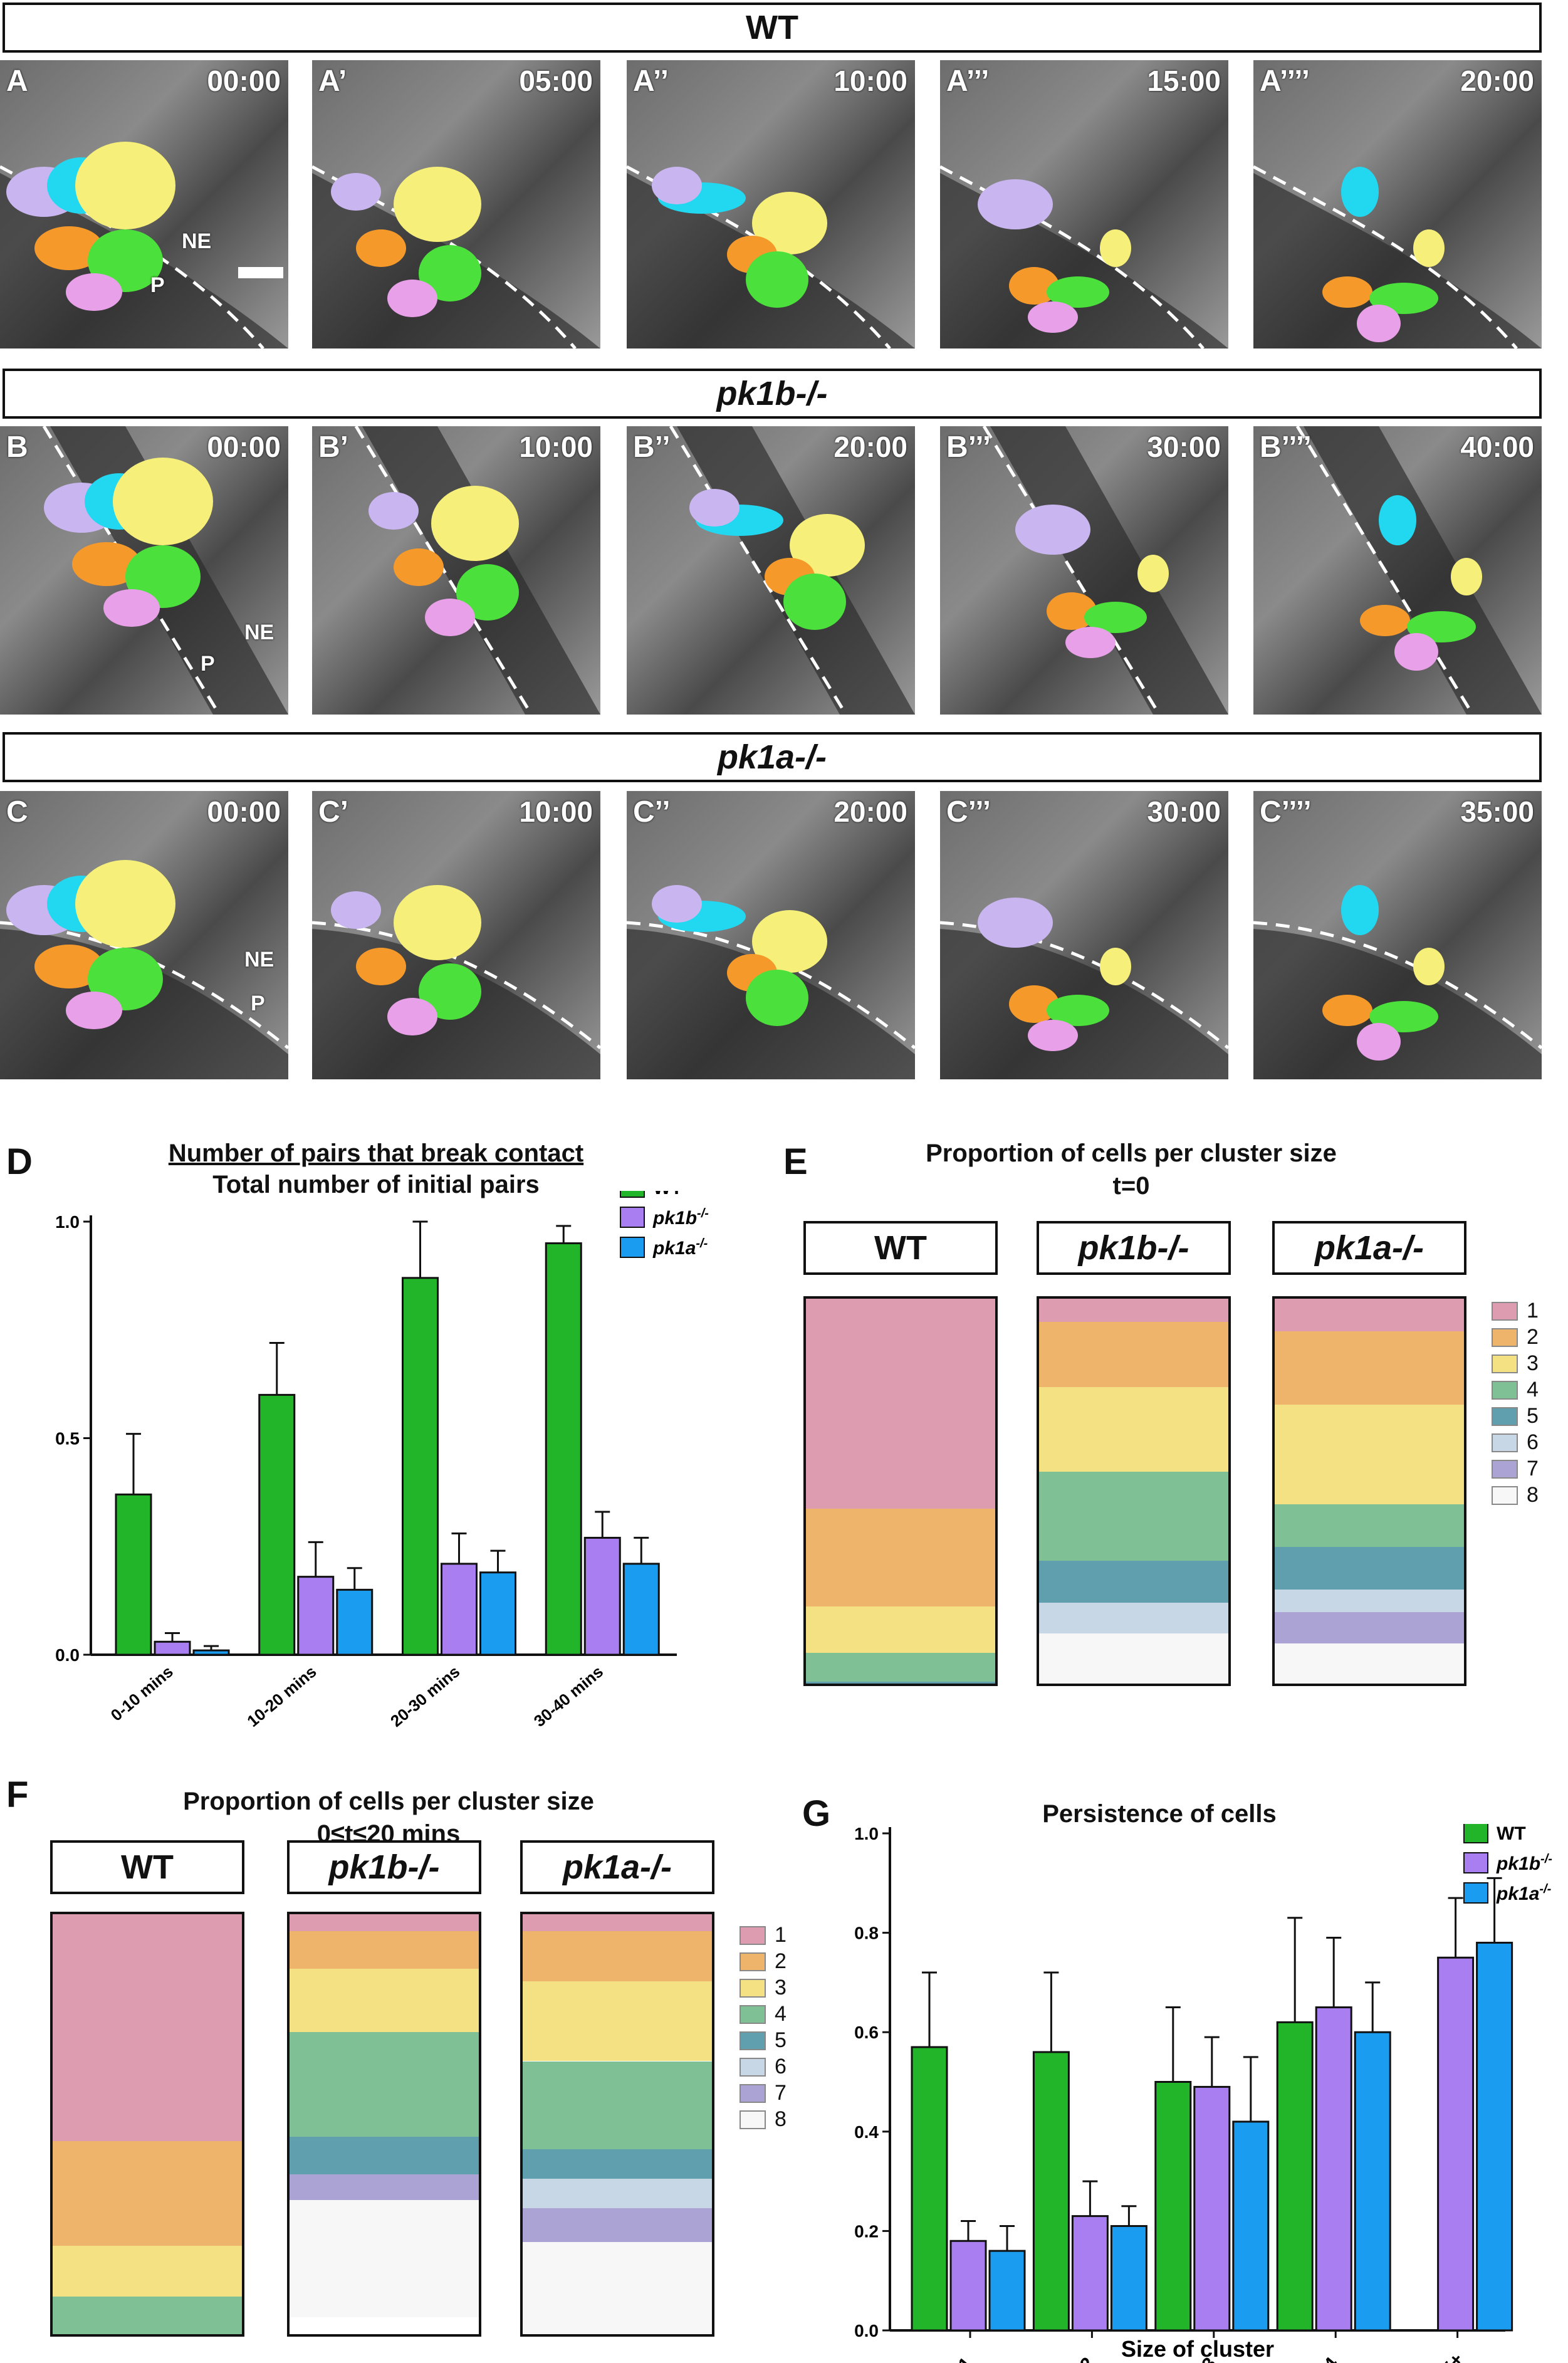 This screenshot has width=1568, height=2363. Describe the element at coordinates (244, 811) in the screenshot. I see `panel-time: 00:00` at that location.